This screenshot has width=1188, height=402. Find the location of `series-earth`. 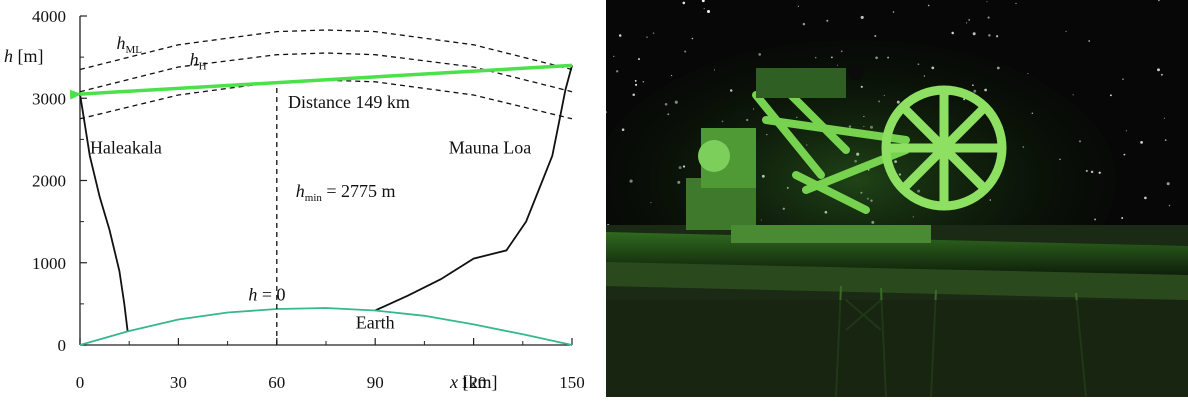

series-earth is located at coordinates (326, 326).